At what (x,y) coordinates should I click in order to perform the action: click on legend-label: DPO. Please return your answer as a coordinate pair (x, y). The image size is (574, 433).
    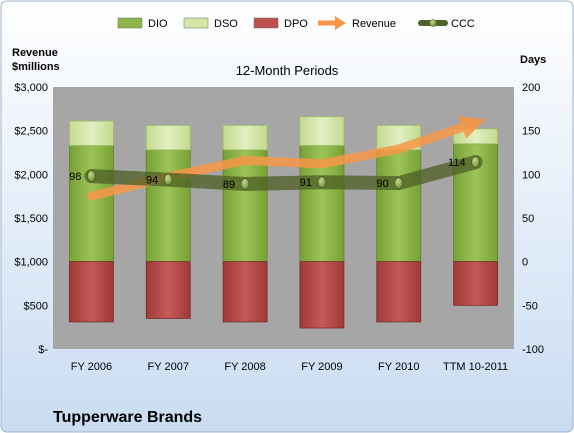
    Looking at the image, I should click on (296, 24).